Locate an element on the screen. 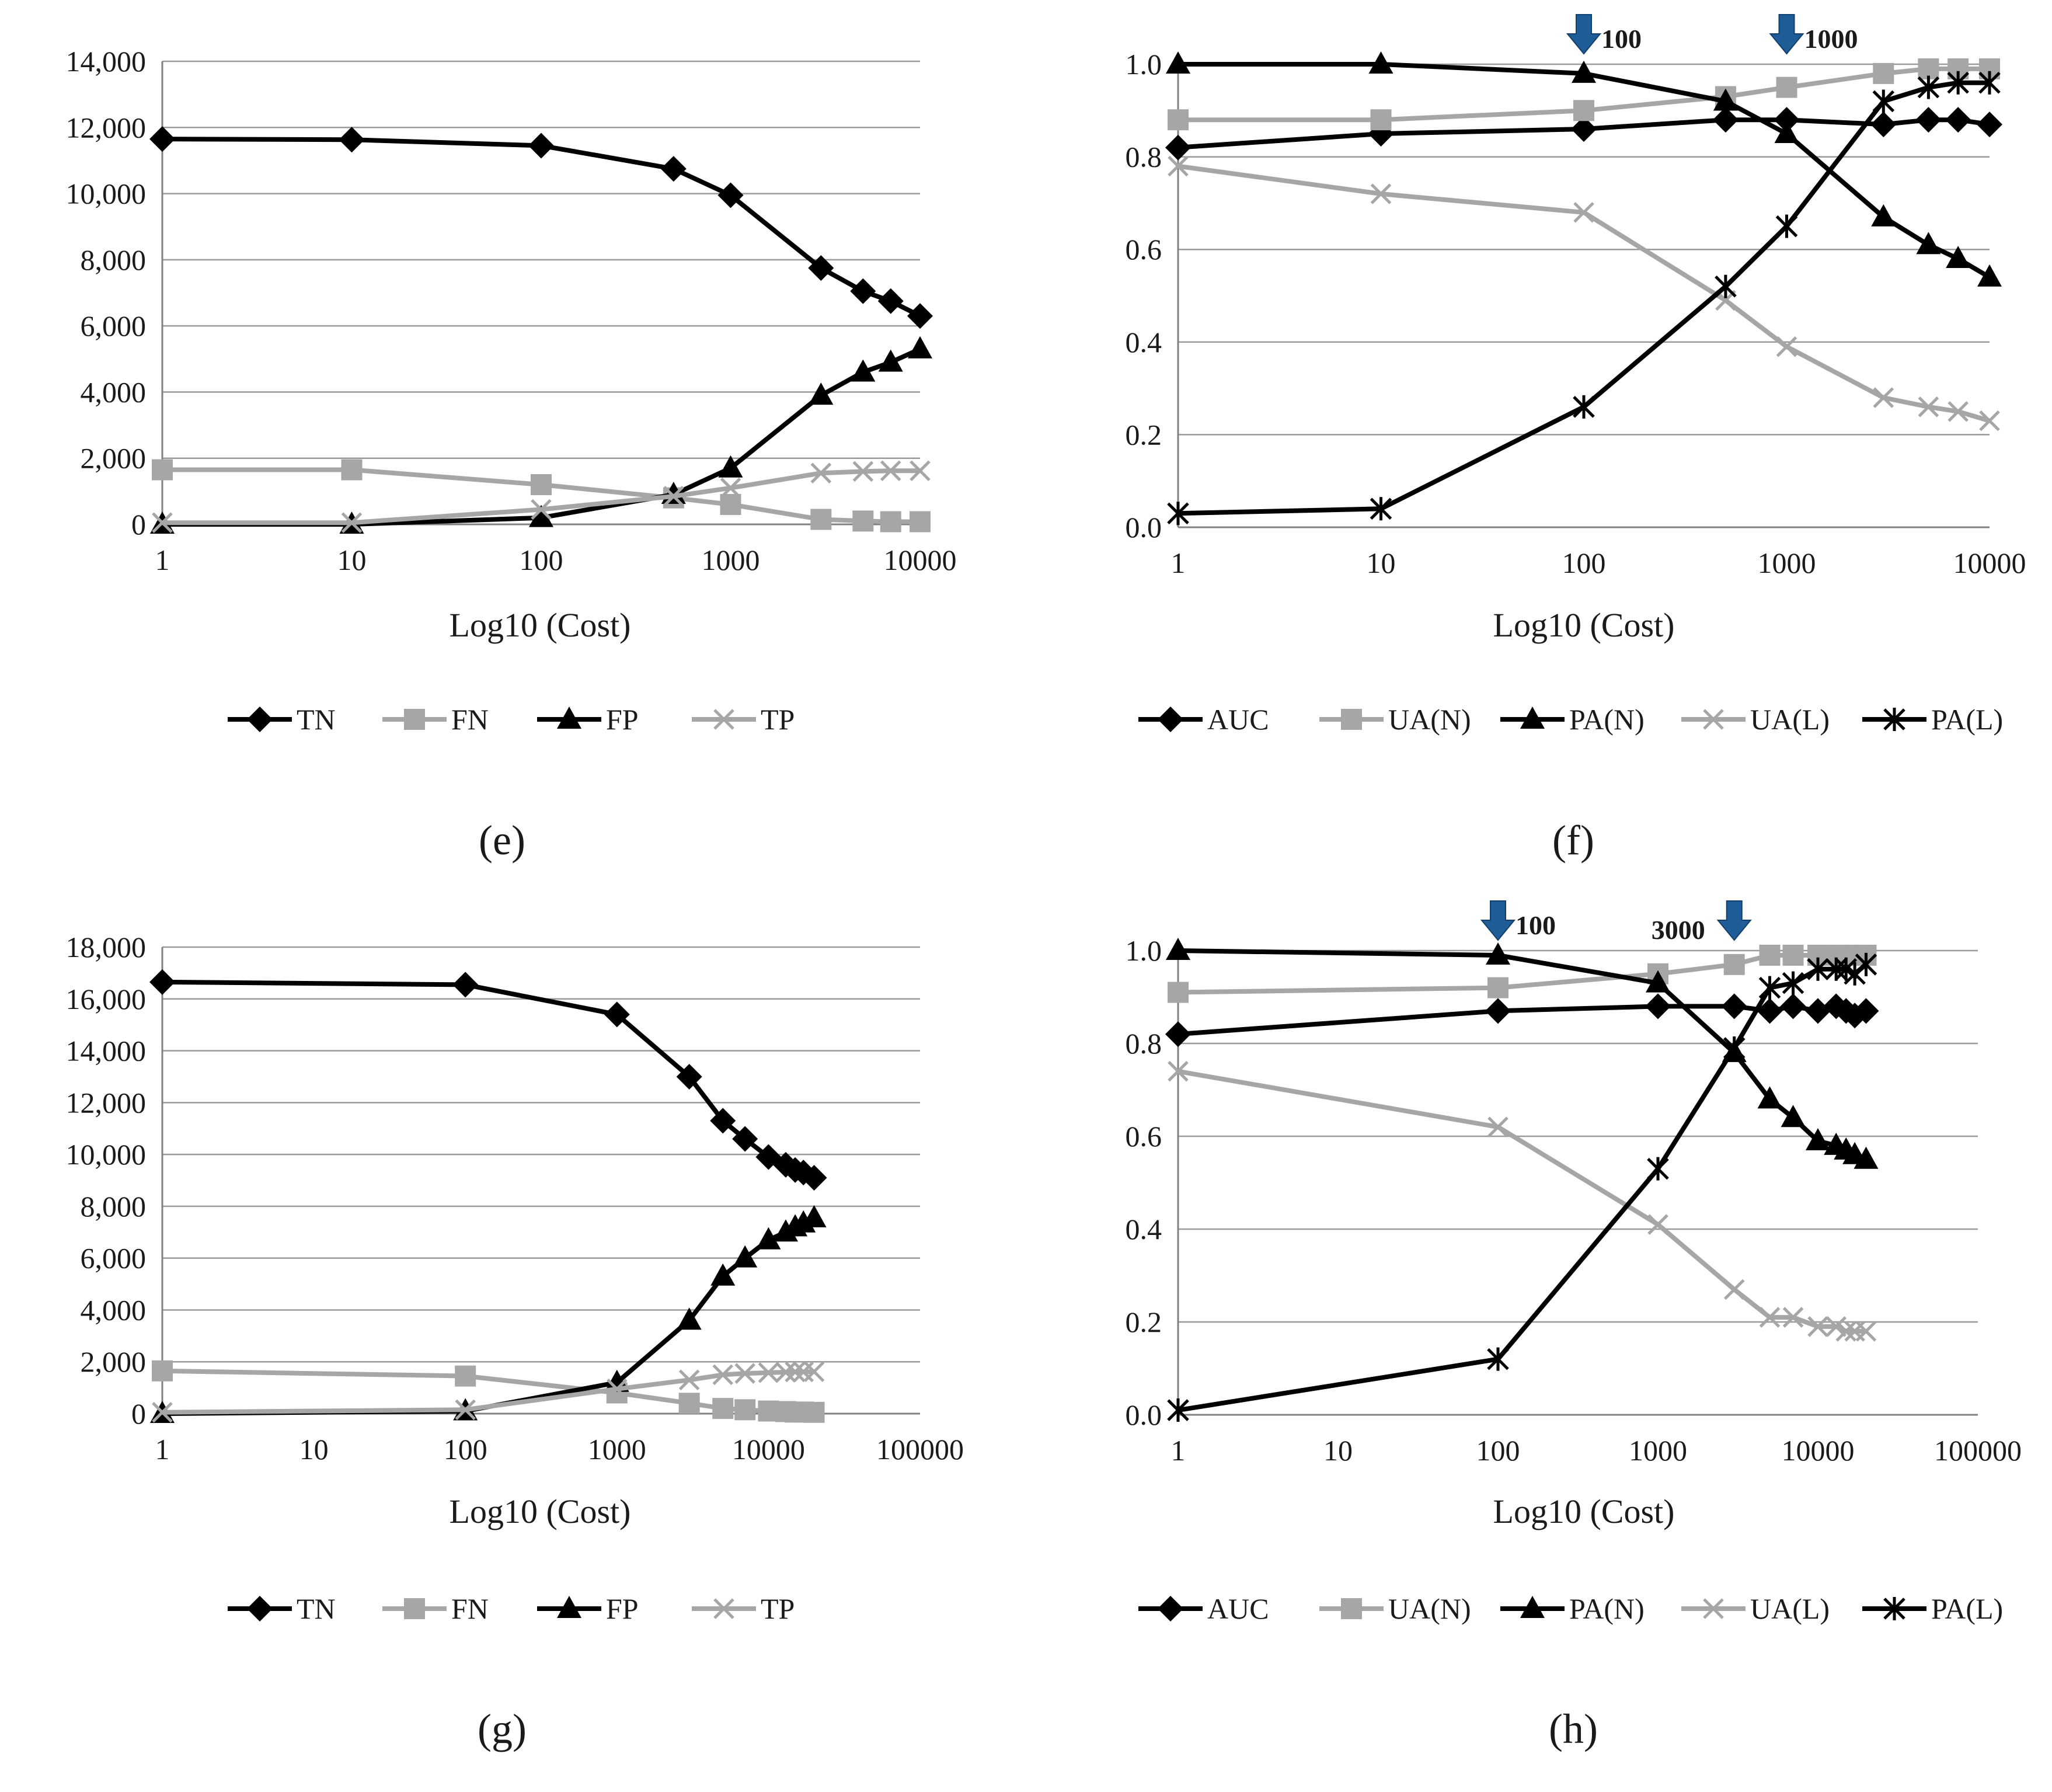  x-tick-label: 100000 is located at coordinates (920, 1449).